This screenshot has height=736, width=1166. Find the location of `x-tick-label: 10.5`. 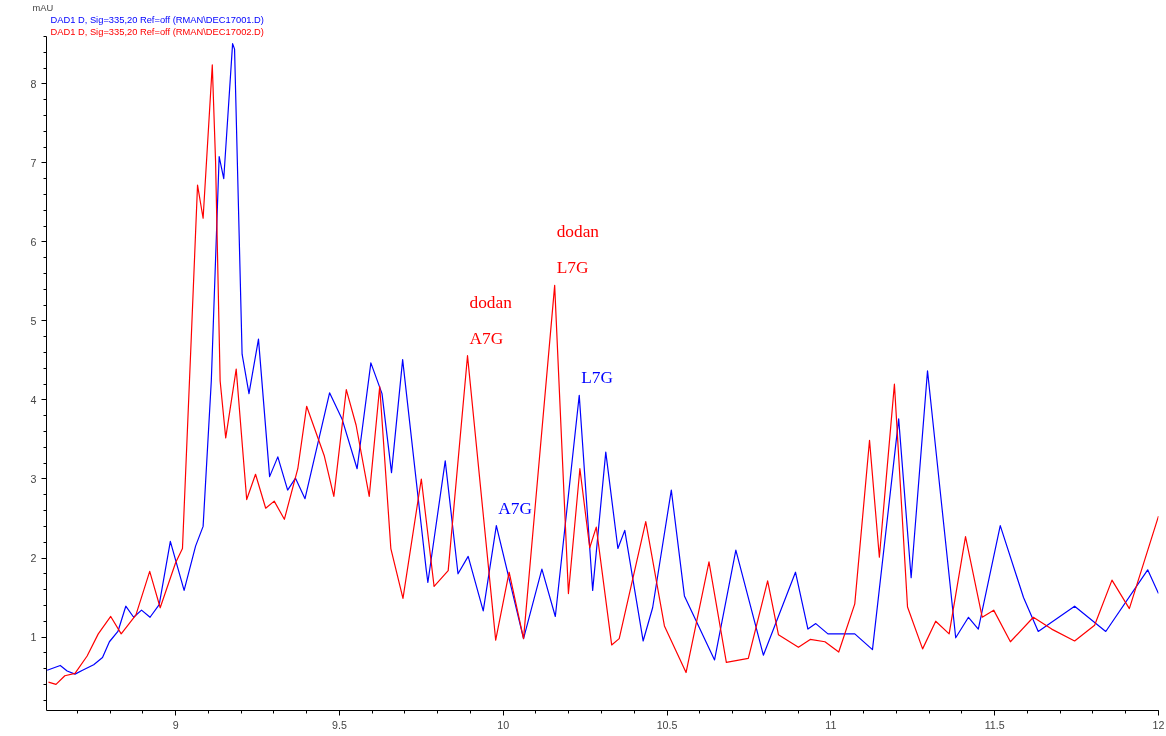

x-tick-label: 10.5 is located at coordinates (667, 724).